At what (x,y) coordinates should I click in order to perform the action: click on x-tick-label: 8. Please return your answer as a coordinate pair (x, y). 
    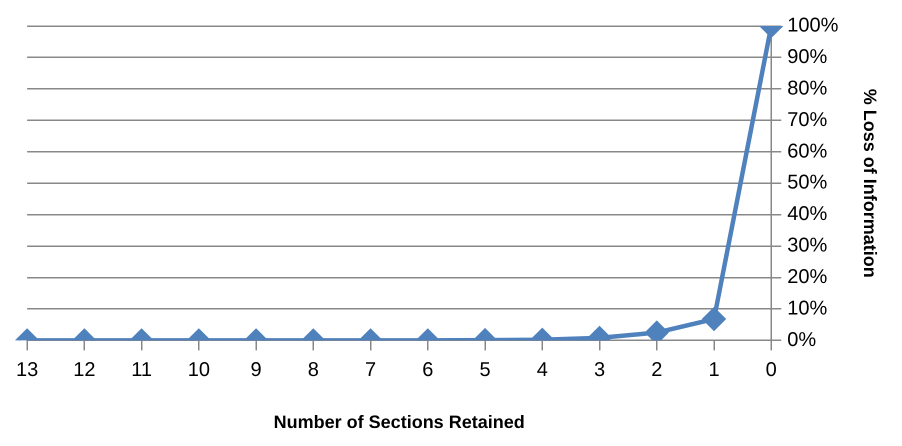
    Looking at the image, I should click on (313, 369).